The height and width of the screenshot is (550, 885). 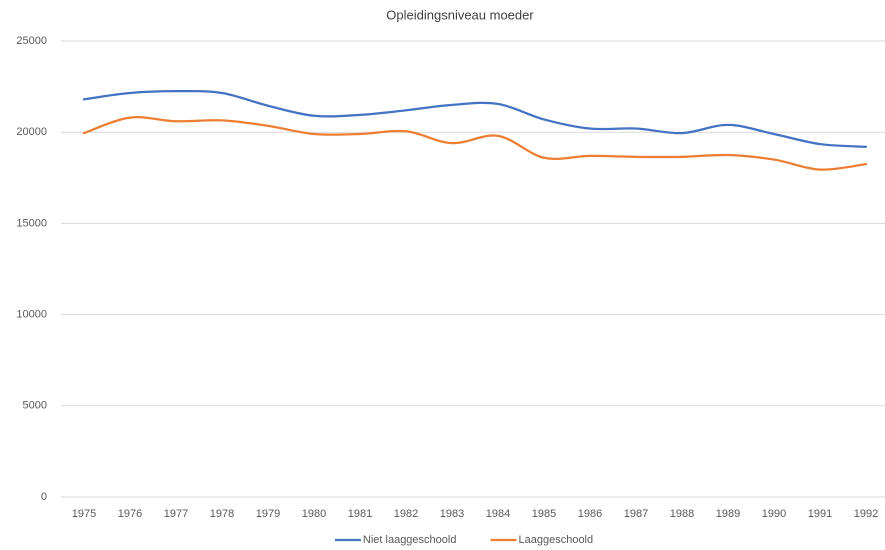 I want to click on x-tick-label: 1975, so click(x=84, y=514).